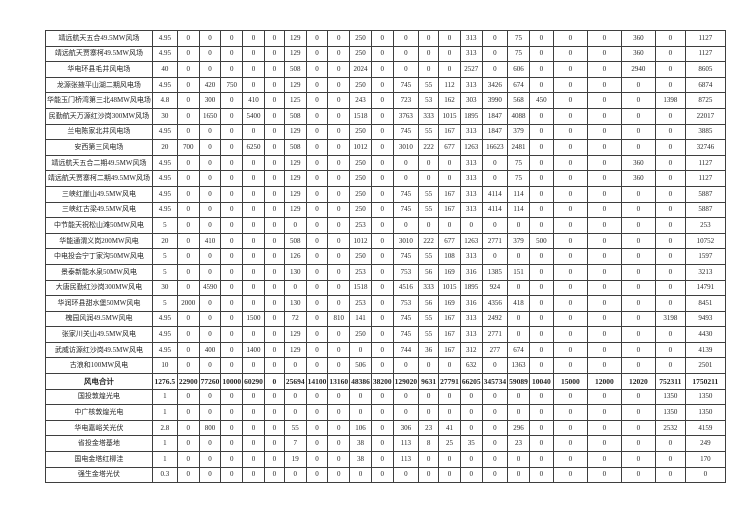 The image size is (730, 516). What do you see at coordinates (253, 381) in the screenshot?
I see `value-cell: 60290` at bounding box center [253, 381].